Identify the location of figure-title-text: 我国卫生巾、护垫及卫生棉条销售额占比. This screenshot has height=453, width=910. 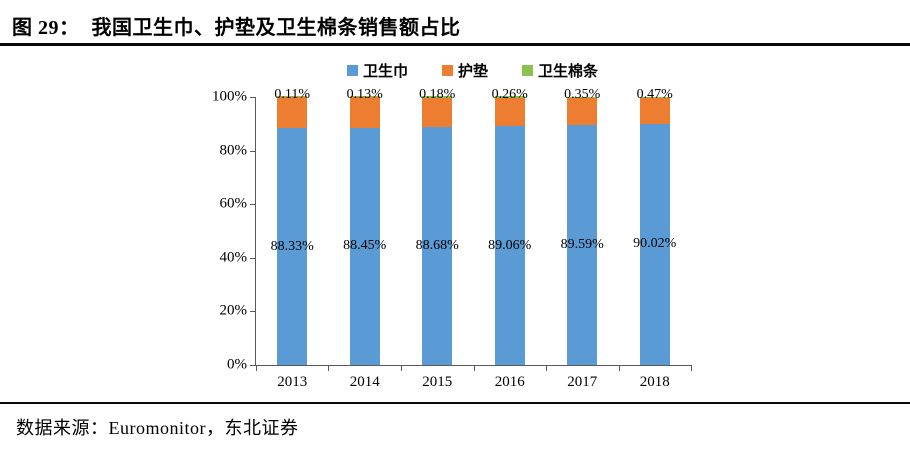
(276, 28).